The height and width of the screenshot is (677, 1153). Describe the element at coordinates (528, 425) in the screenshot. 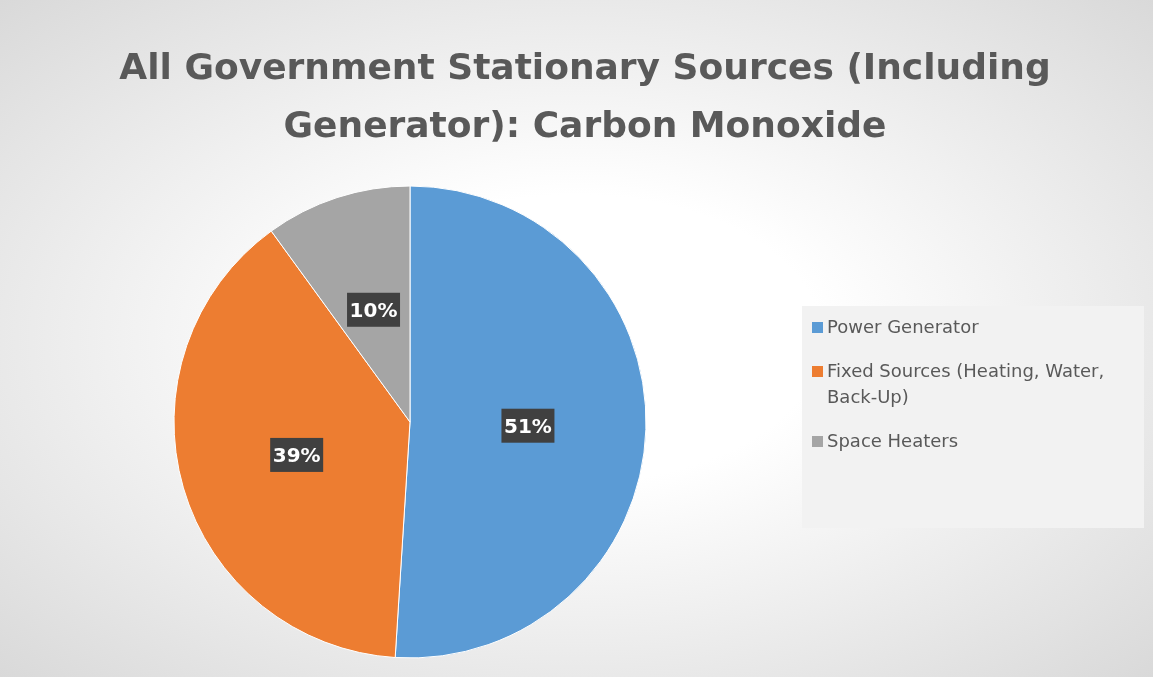

I see `data-label: 51%` at that location.